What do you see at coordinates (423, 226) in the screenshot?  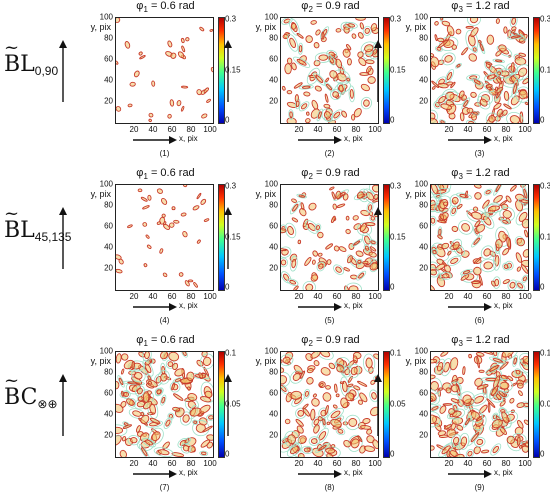 I see `y-tick-label: 60` at bounding box center [423, 226].